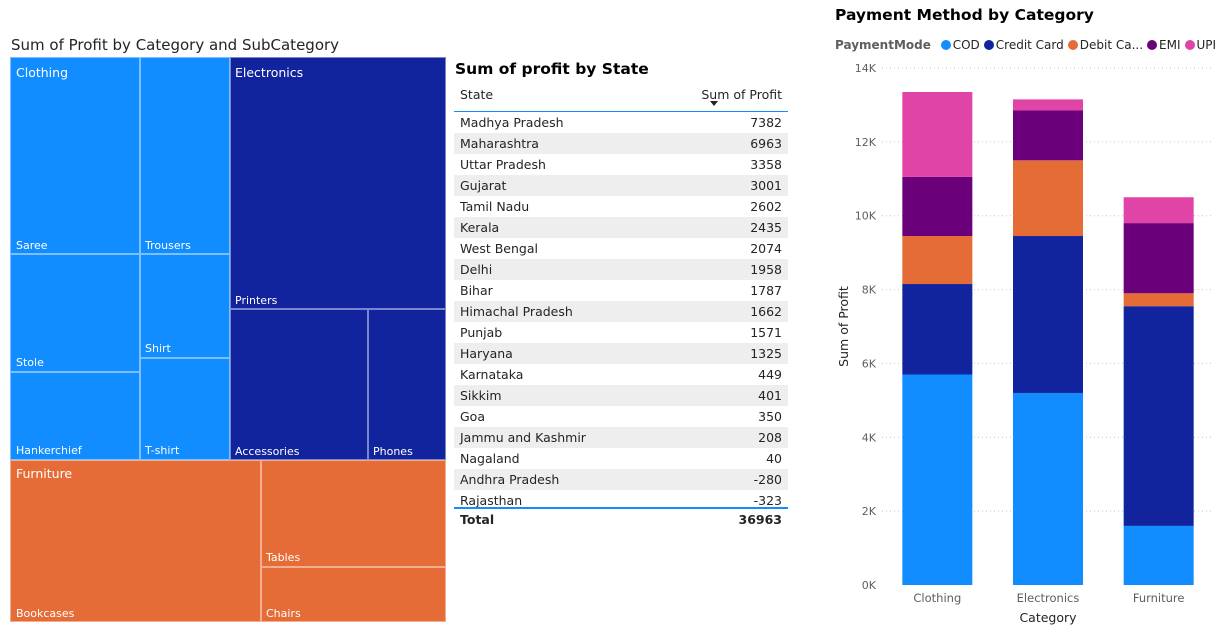 The width and height of the screenshot is (1224, 639). I want to click on cell-state: Bihar, so click(476, 290).